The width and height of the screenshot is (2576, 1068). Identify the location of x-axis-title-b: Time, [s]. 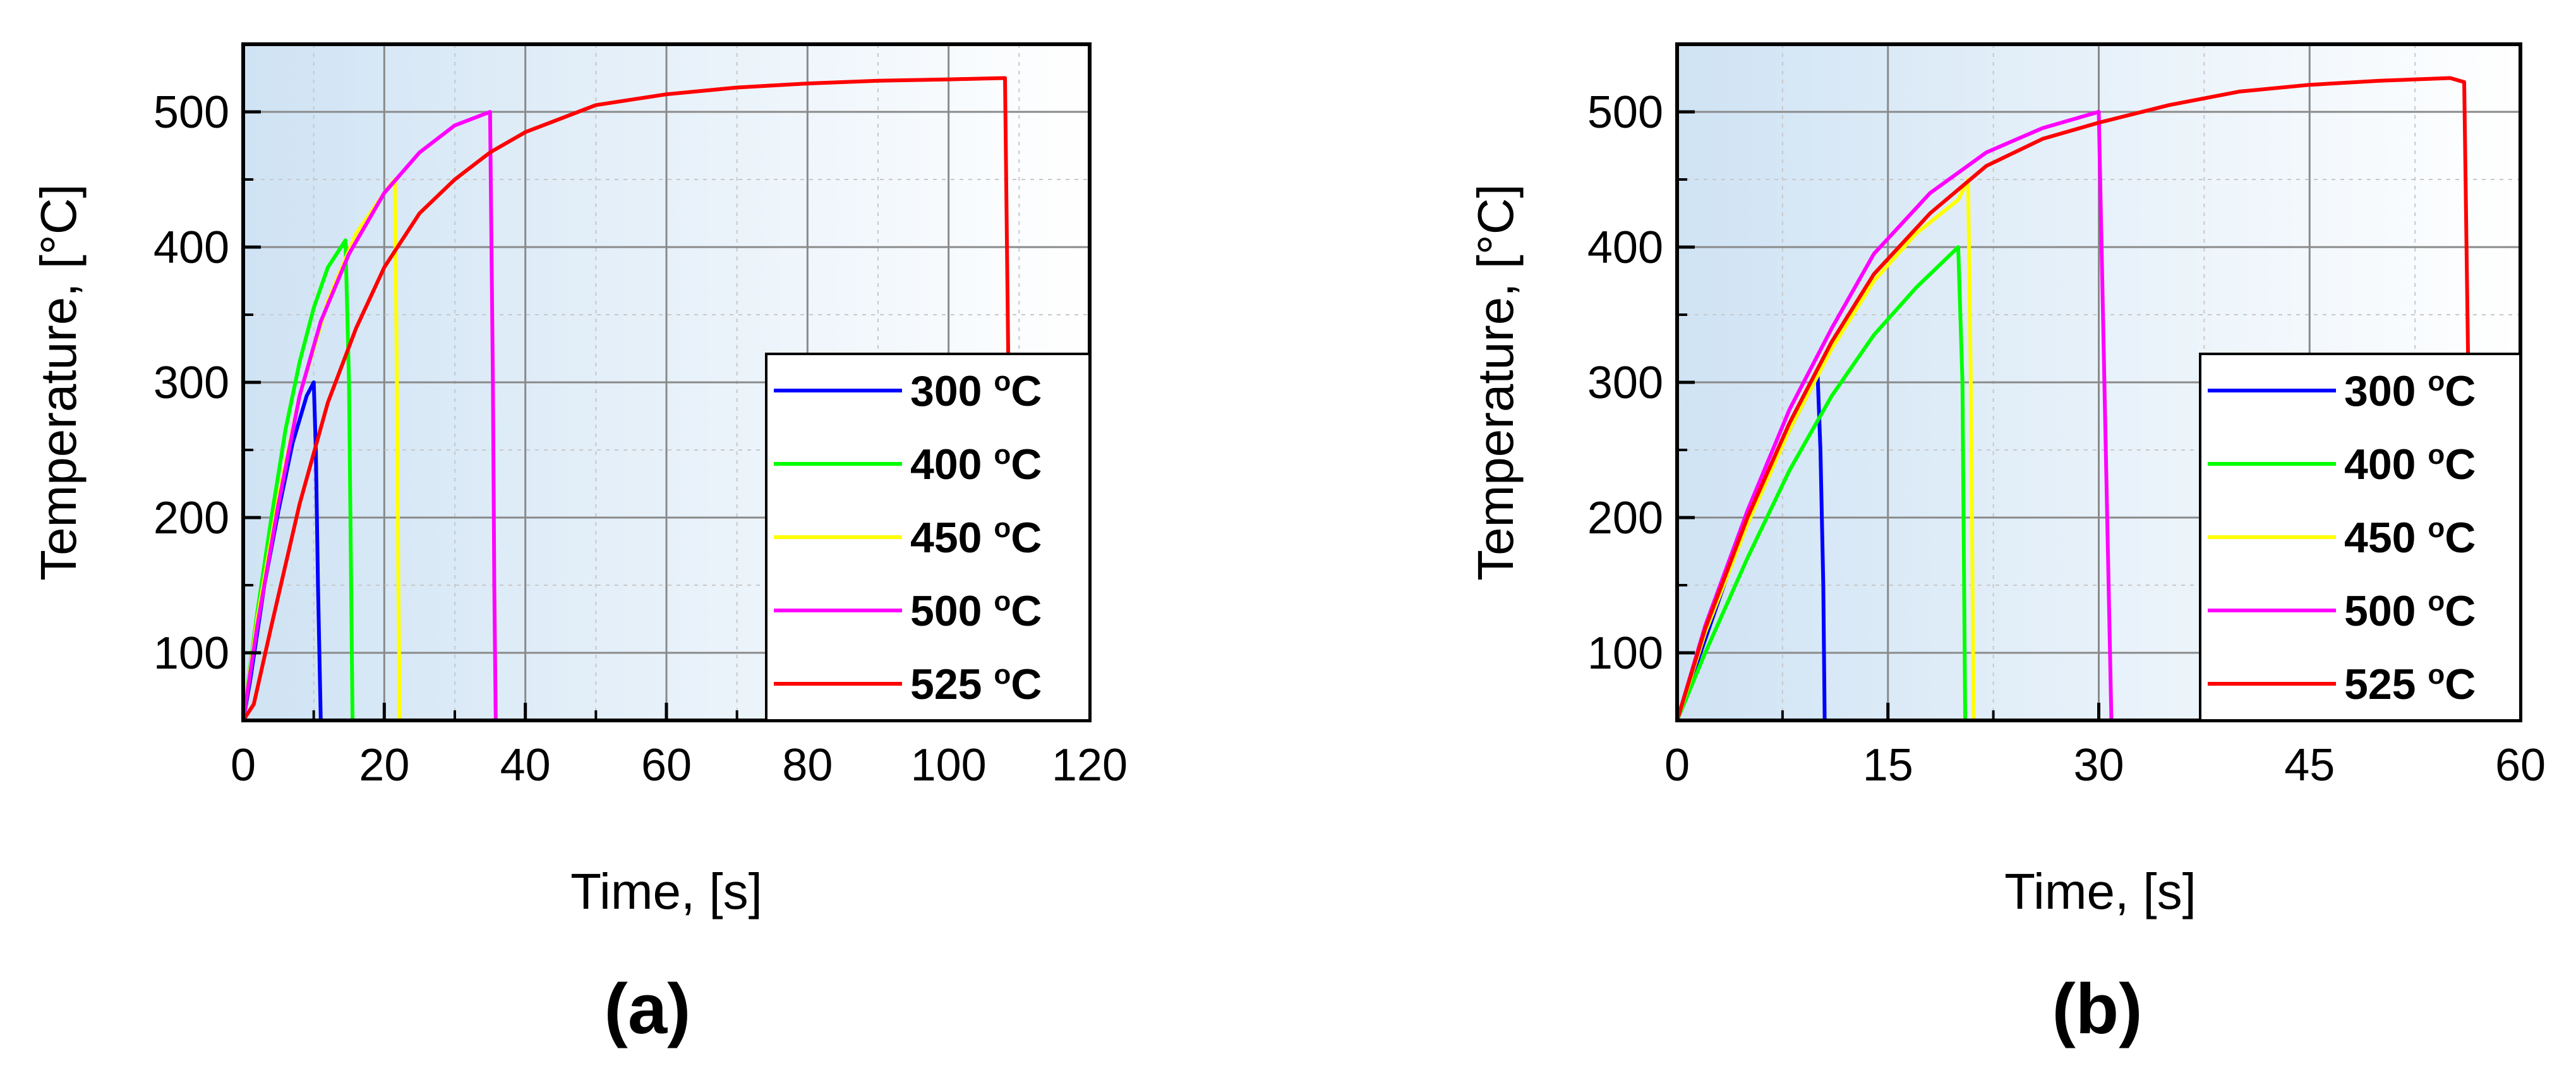
(2100, 891).